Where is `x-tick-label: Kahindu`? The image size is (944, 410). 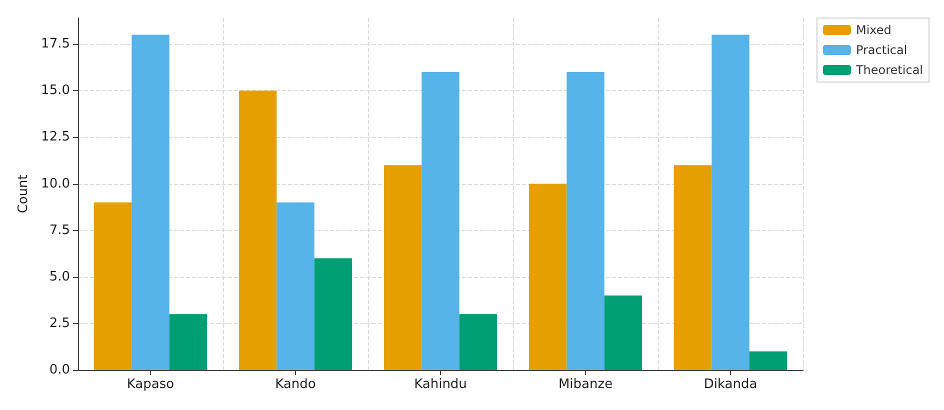
x-tick-label: Kahindu is located at coordinates (440, 384).